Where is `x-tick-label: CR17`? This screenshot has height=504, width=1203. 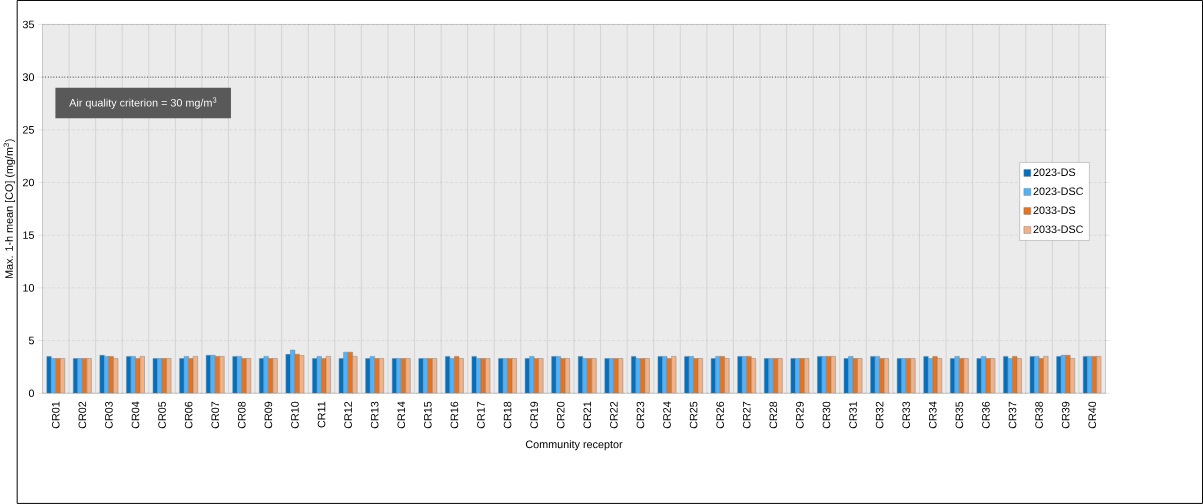 x-tick-label: CR17 is located at coordinates (481, 415).